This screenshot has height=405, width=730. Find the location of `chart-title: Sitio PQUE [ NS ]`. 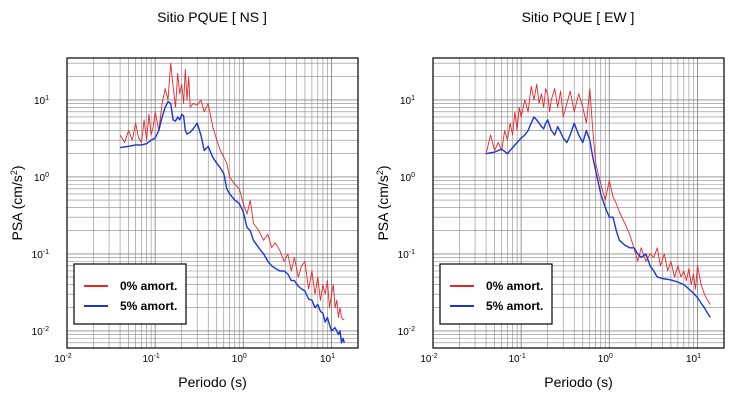

chart-title: Sitio PQUE [ NS ] is located at coordinates (212, 17).